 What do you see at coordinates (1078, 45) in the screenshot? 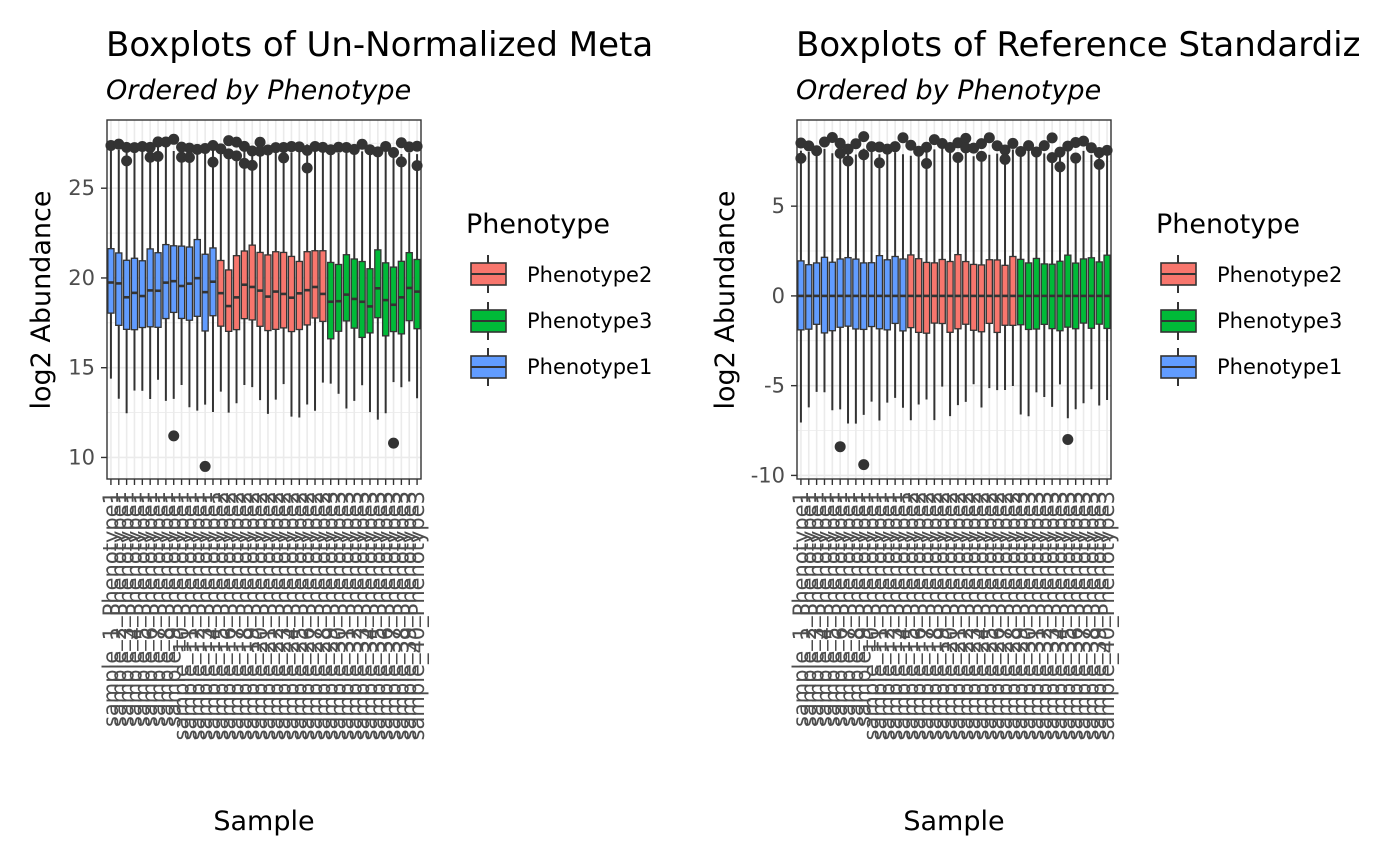
I see `chart-title: Boxplots of Reference Standardiz` at bounding box center [1078, 45].